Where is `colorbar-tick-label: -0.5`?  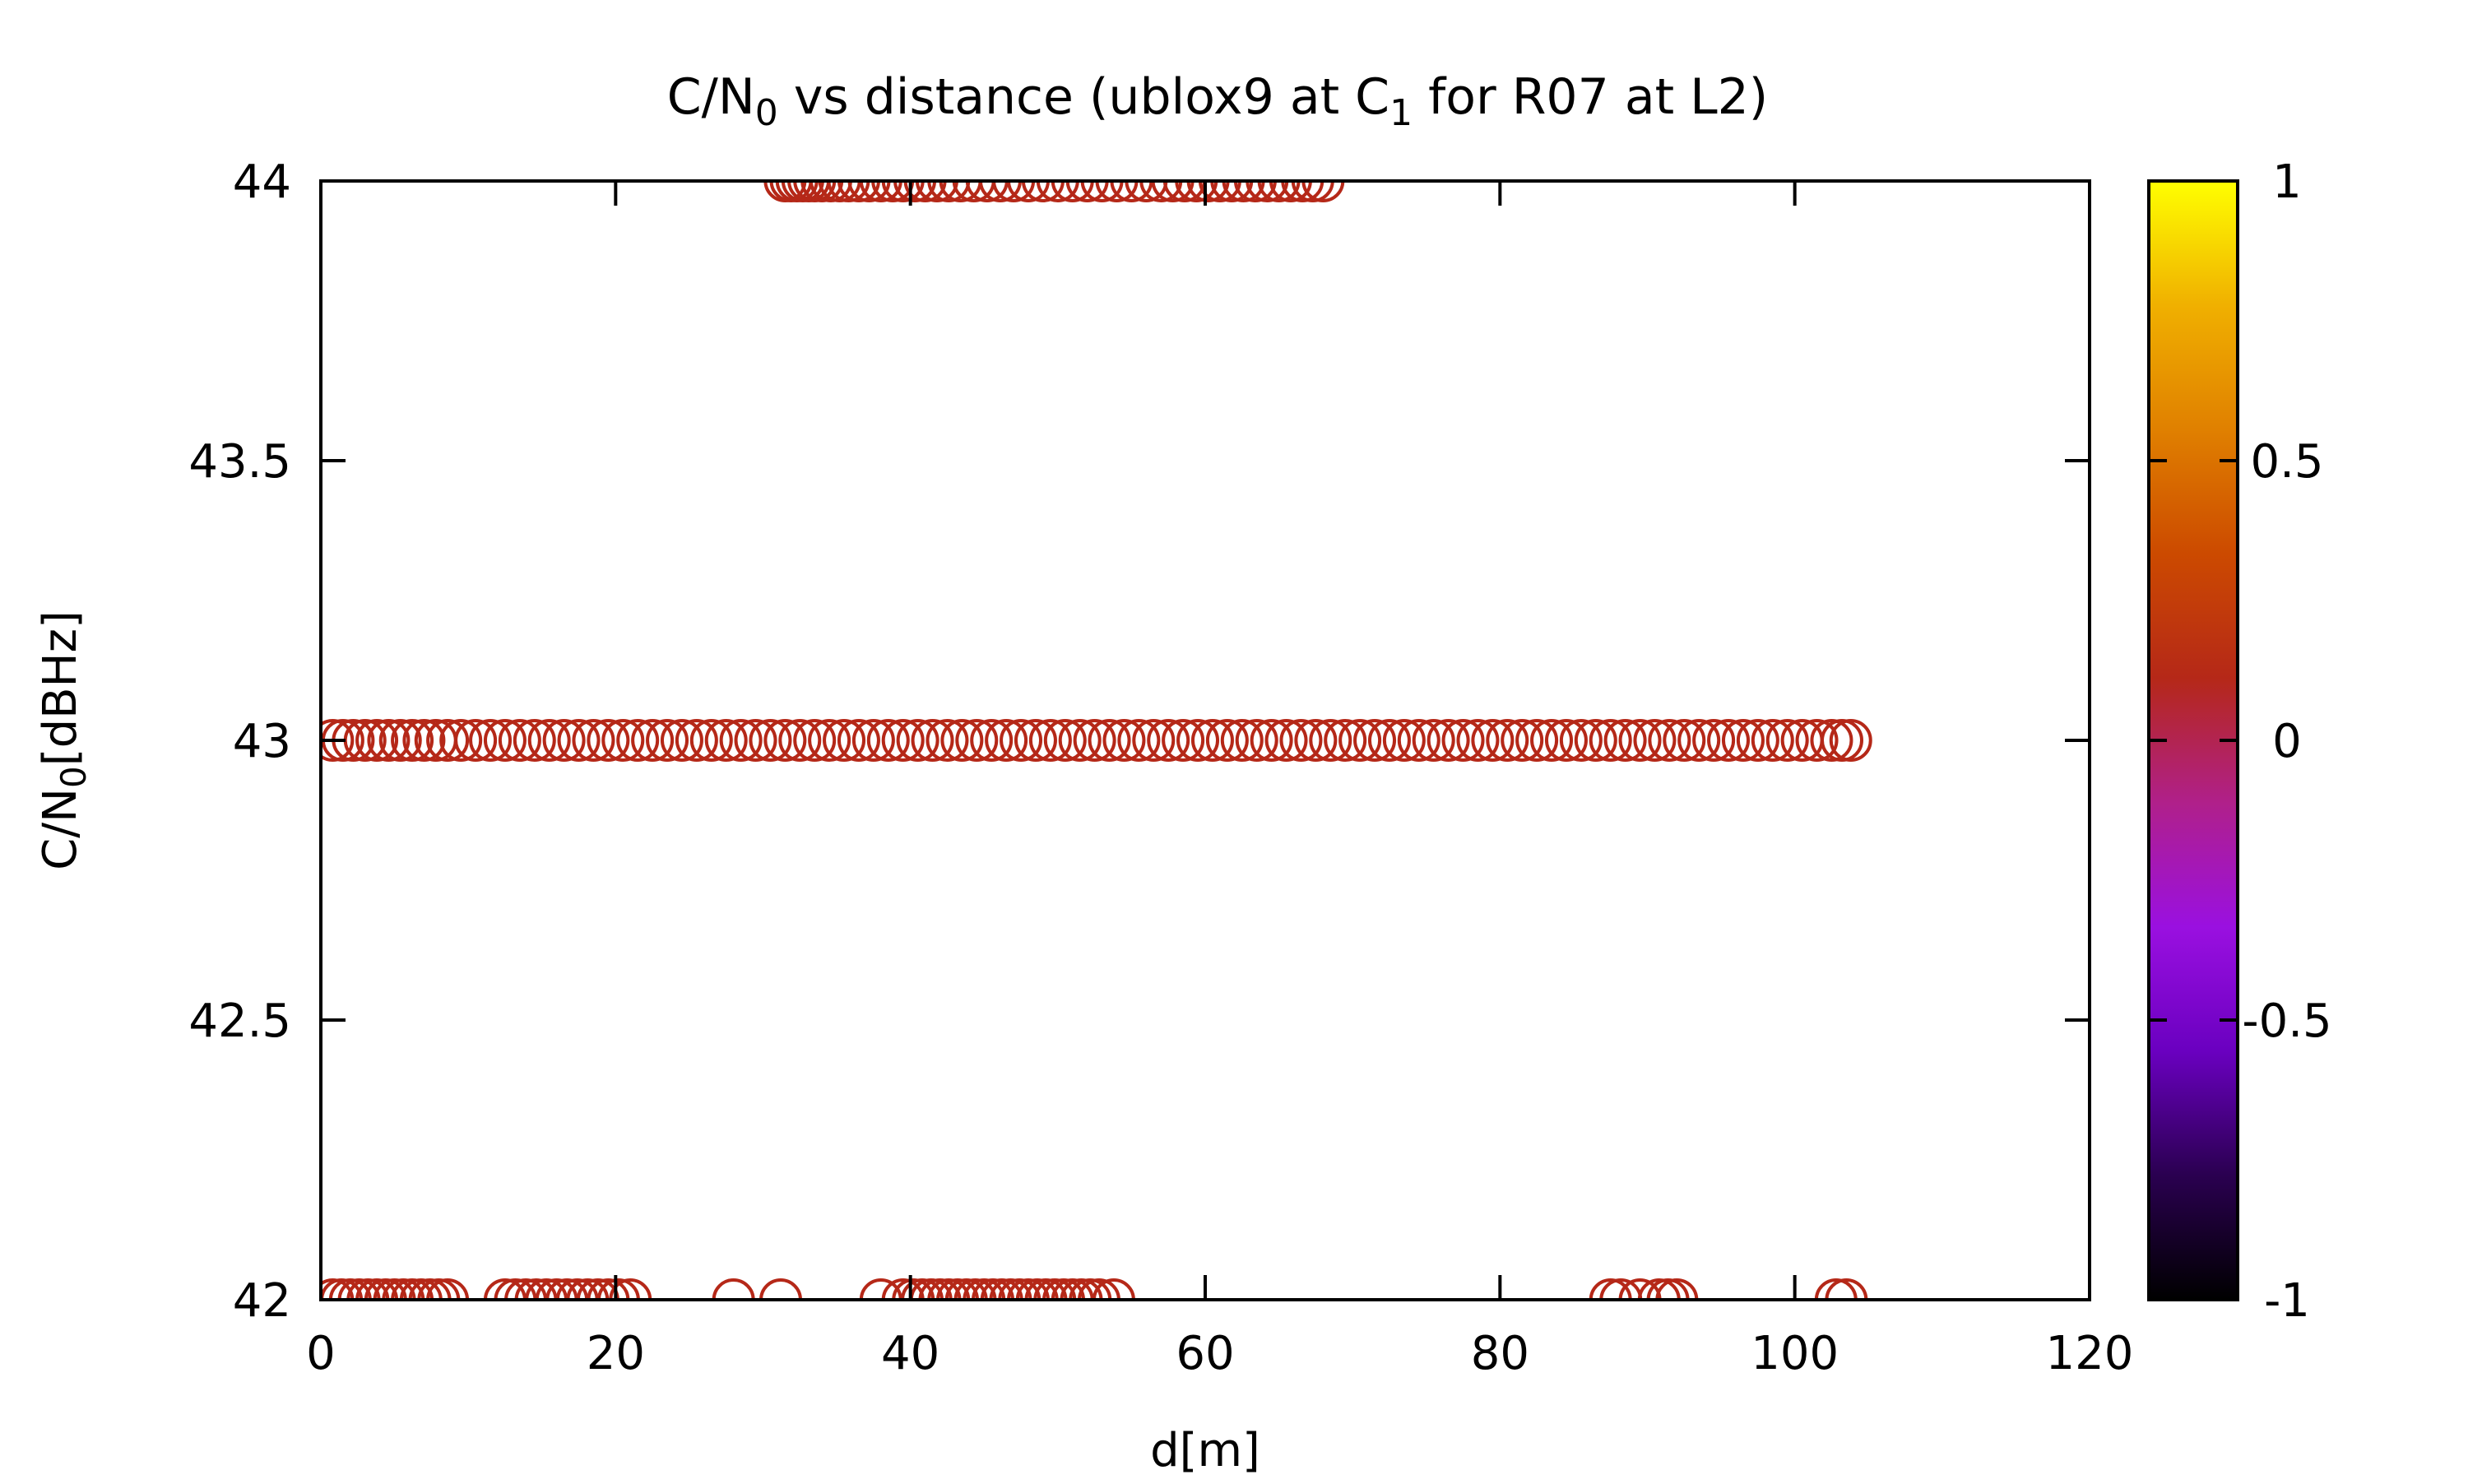 colorbar-tick-label: -0.5 is located at coordinates (2286, 1021).